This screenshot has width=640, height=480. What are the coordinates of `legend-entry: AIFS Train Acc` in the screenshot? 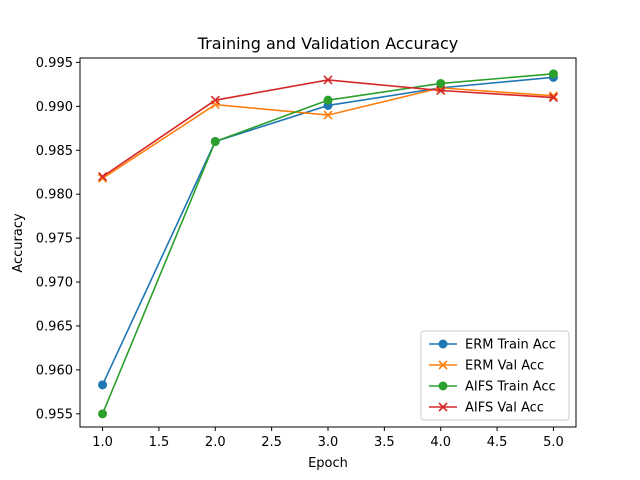 It's located at (492, 387).